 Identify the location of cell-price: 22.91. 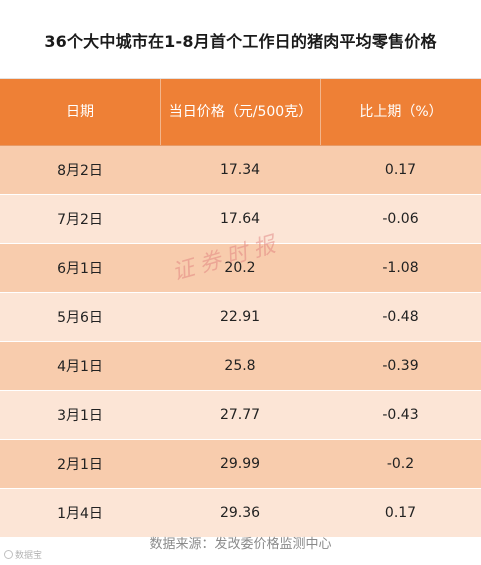
(240, 317).